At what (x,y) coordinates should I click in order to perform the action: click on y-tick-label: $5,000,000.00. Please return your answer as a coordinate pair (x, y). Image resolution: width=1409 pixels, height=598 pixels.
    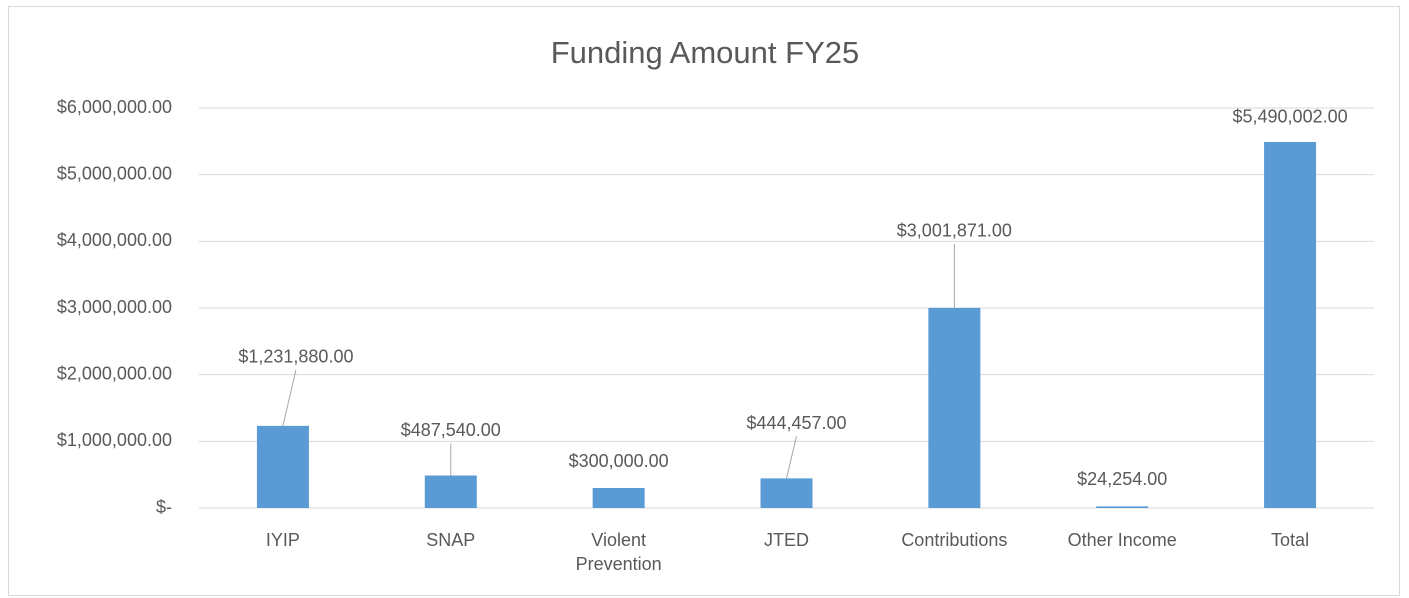
    Looking at the image, I should click on (114, 173).